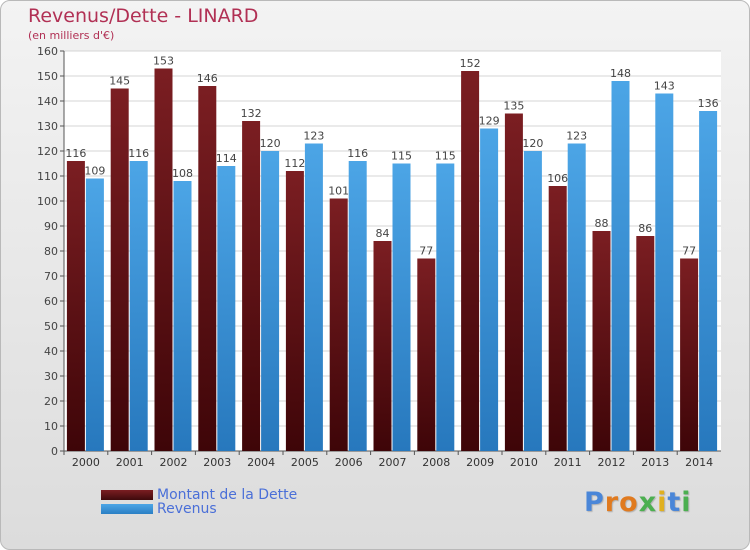 Image resolution: width=750 pixels, height=550 pixels. I want to click on x-tick-label: 2008, so click(436, 462).